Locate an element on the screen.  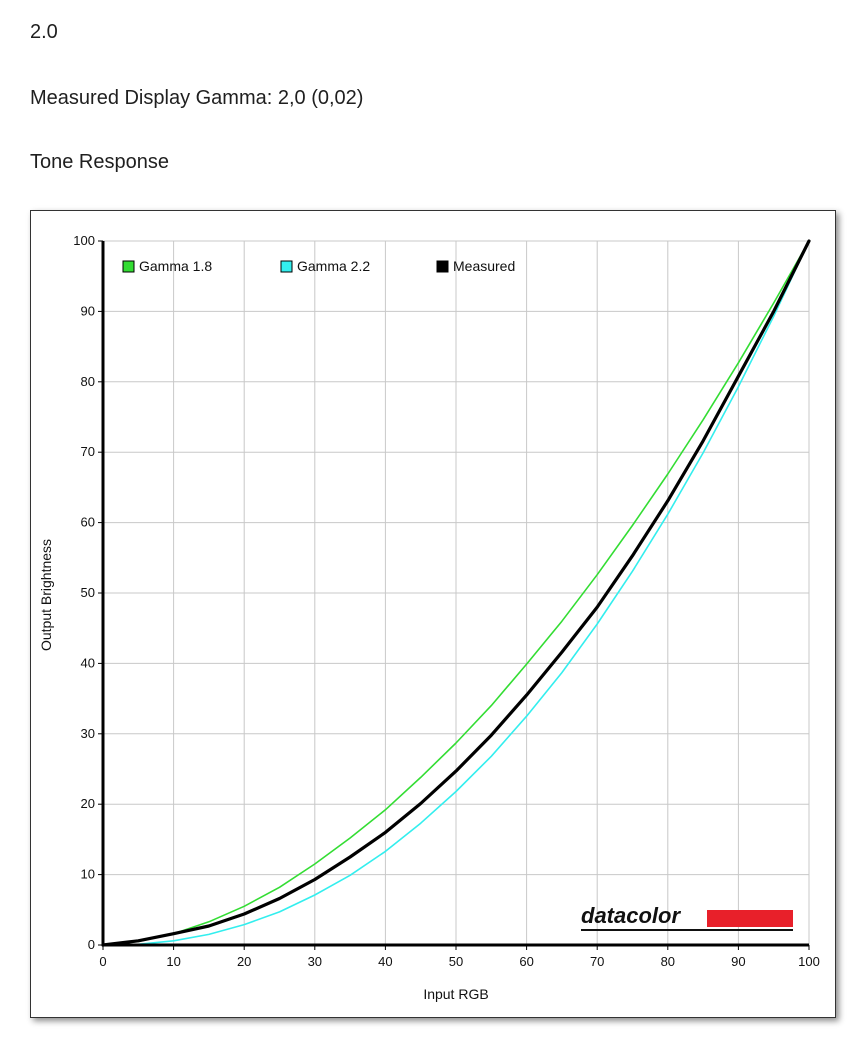
y-tick-label-40: 40 is located at coordinates (88, 662).